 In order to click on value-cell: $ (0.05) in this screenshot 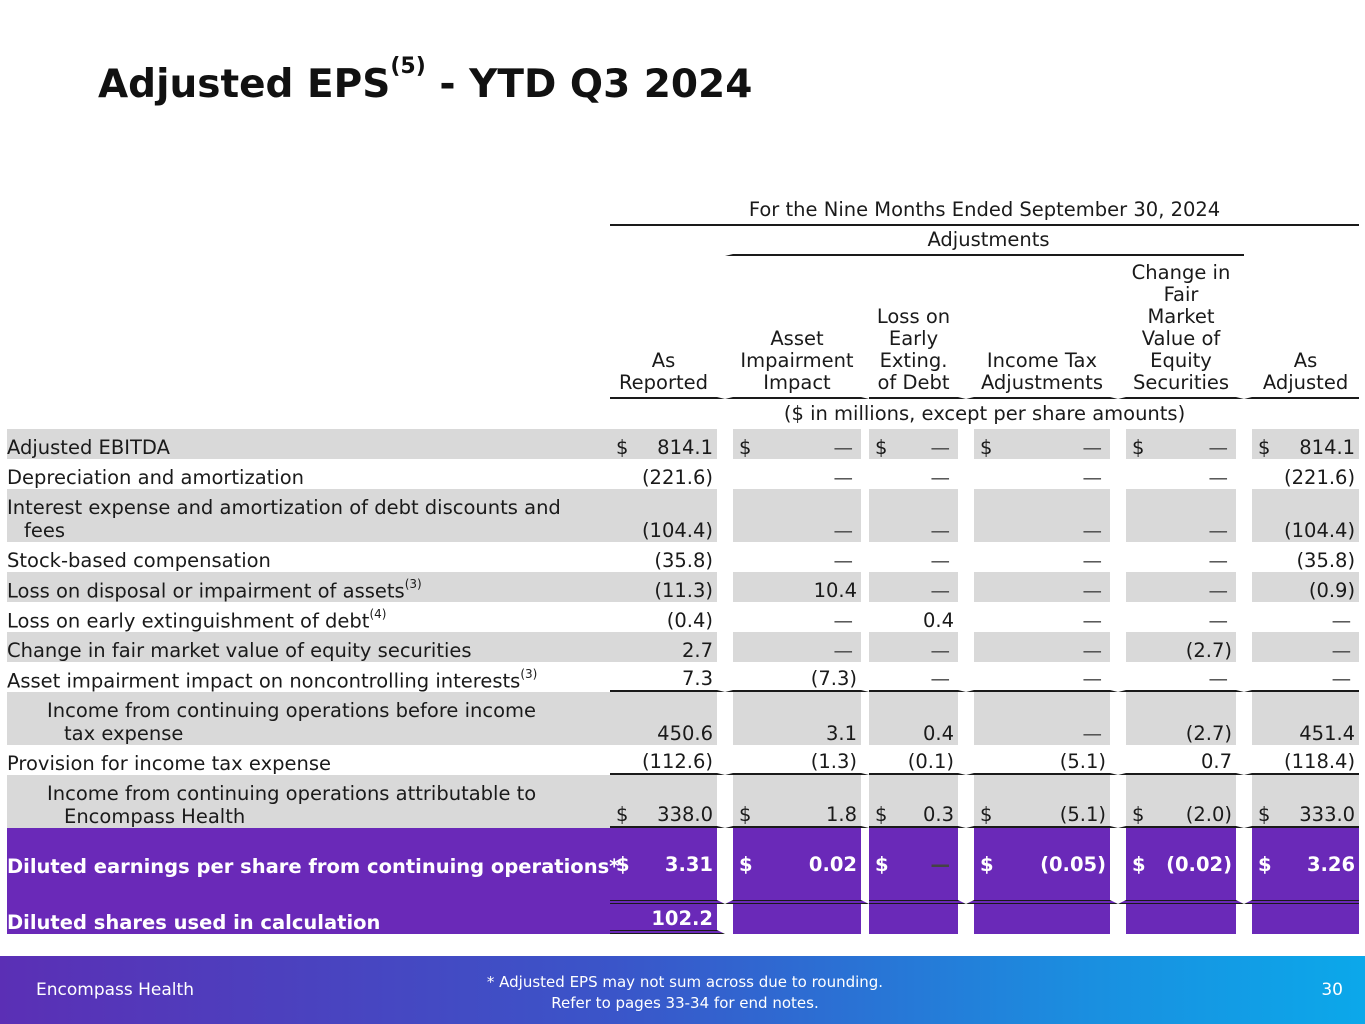, I will do `click(1042, 866)`.